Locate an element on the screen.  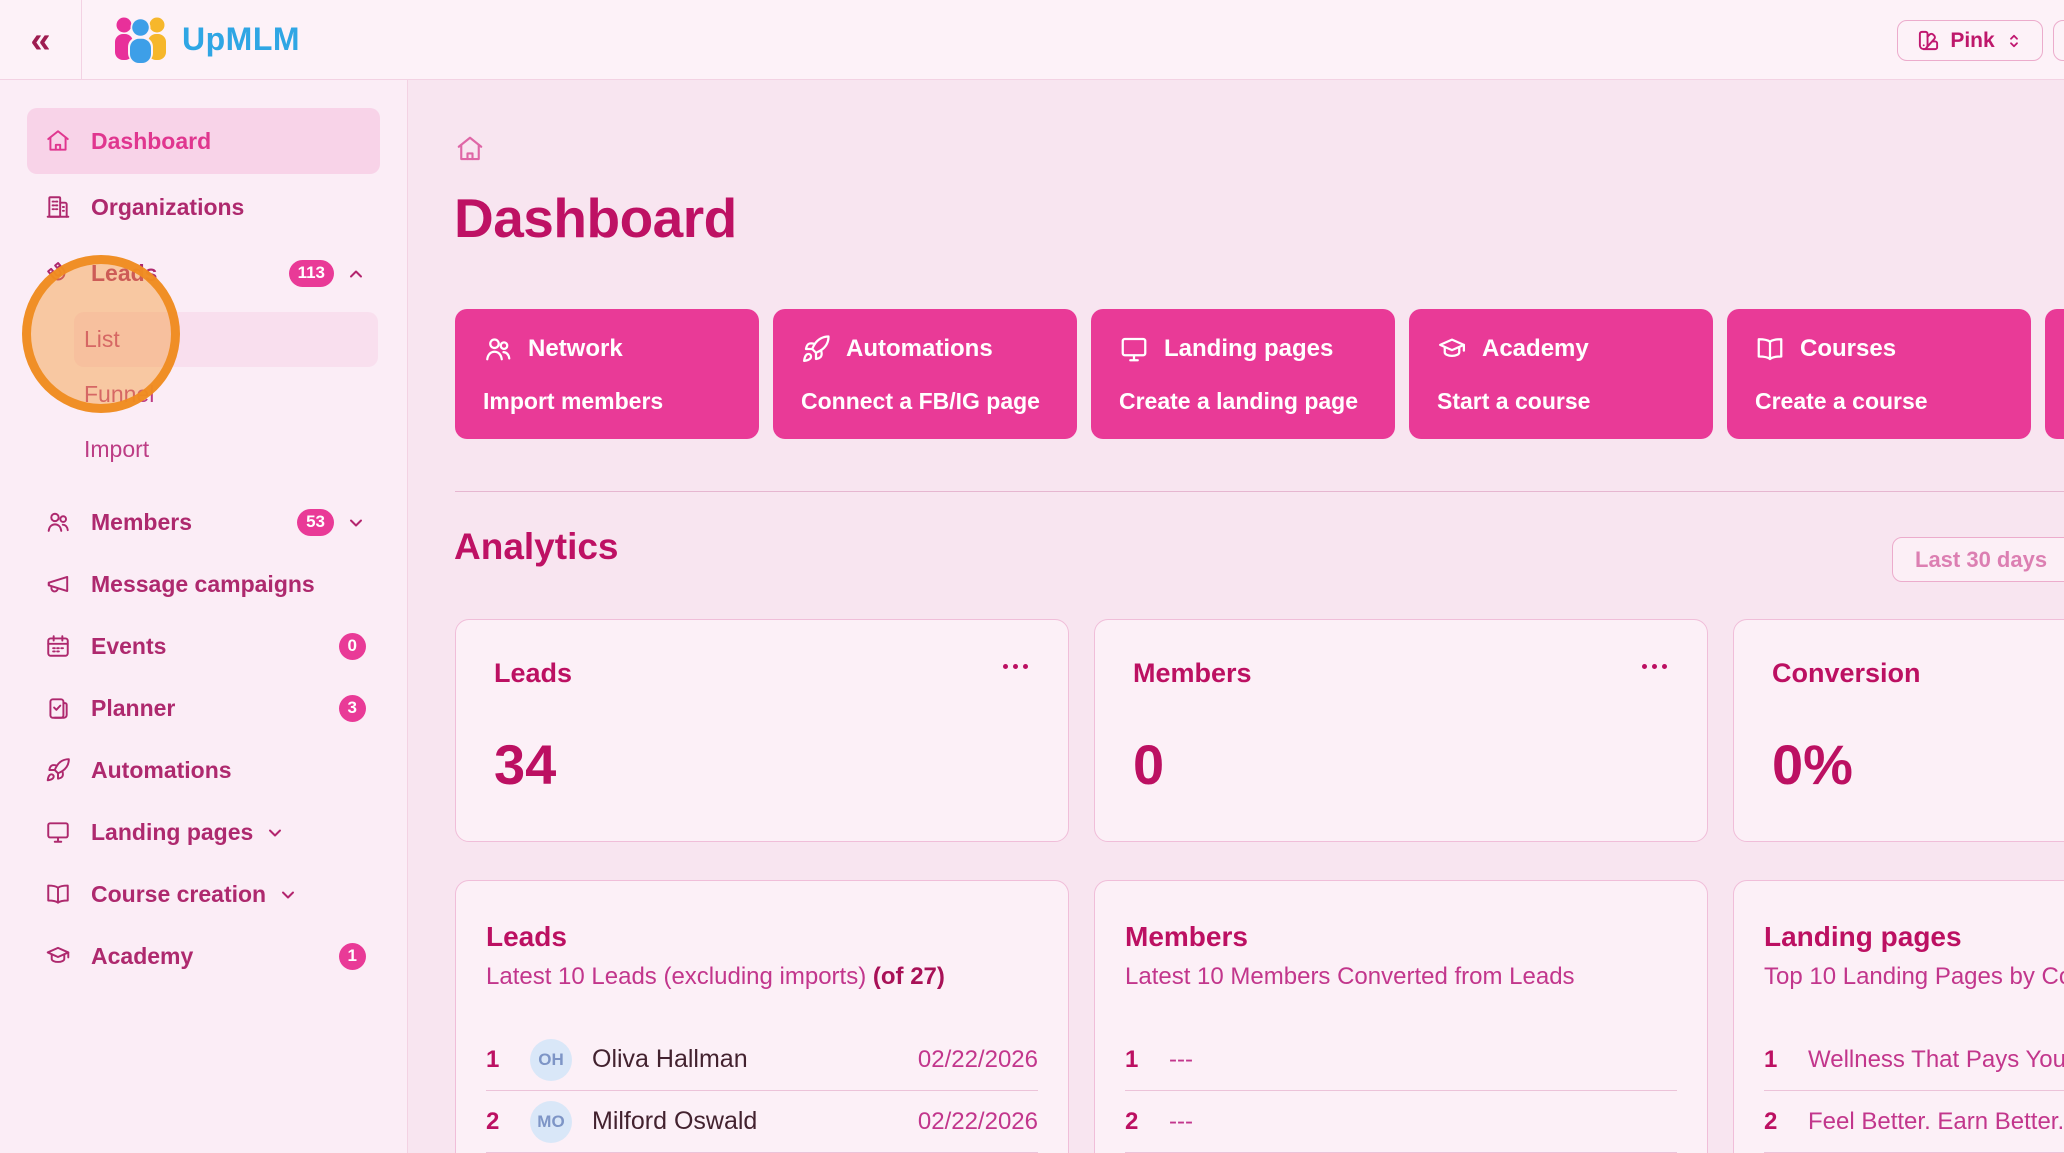
sidebar-subitem-import: Import is located at coordinates (117, 449).